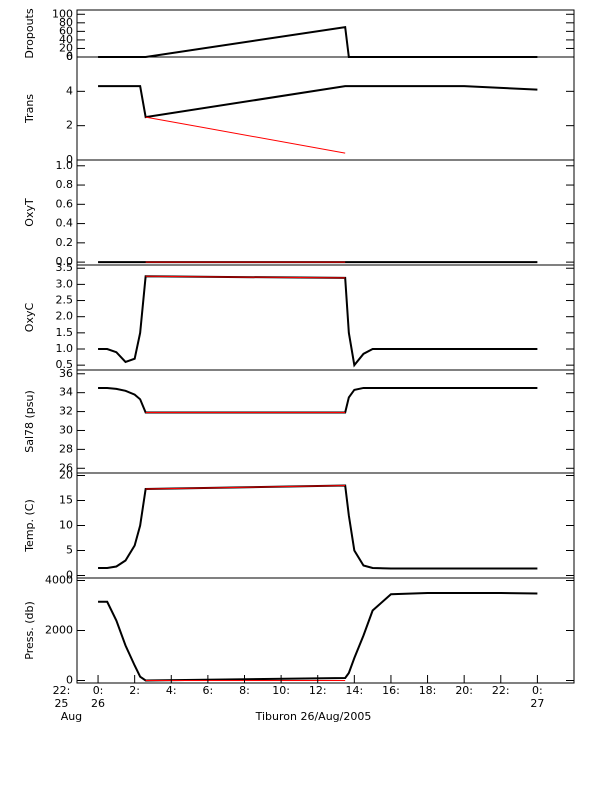 This screenshot has width=612, height=785. I want to click on y-tick-label: 0.0, so click(65, 261).